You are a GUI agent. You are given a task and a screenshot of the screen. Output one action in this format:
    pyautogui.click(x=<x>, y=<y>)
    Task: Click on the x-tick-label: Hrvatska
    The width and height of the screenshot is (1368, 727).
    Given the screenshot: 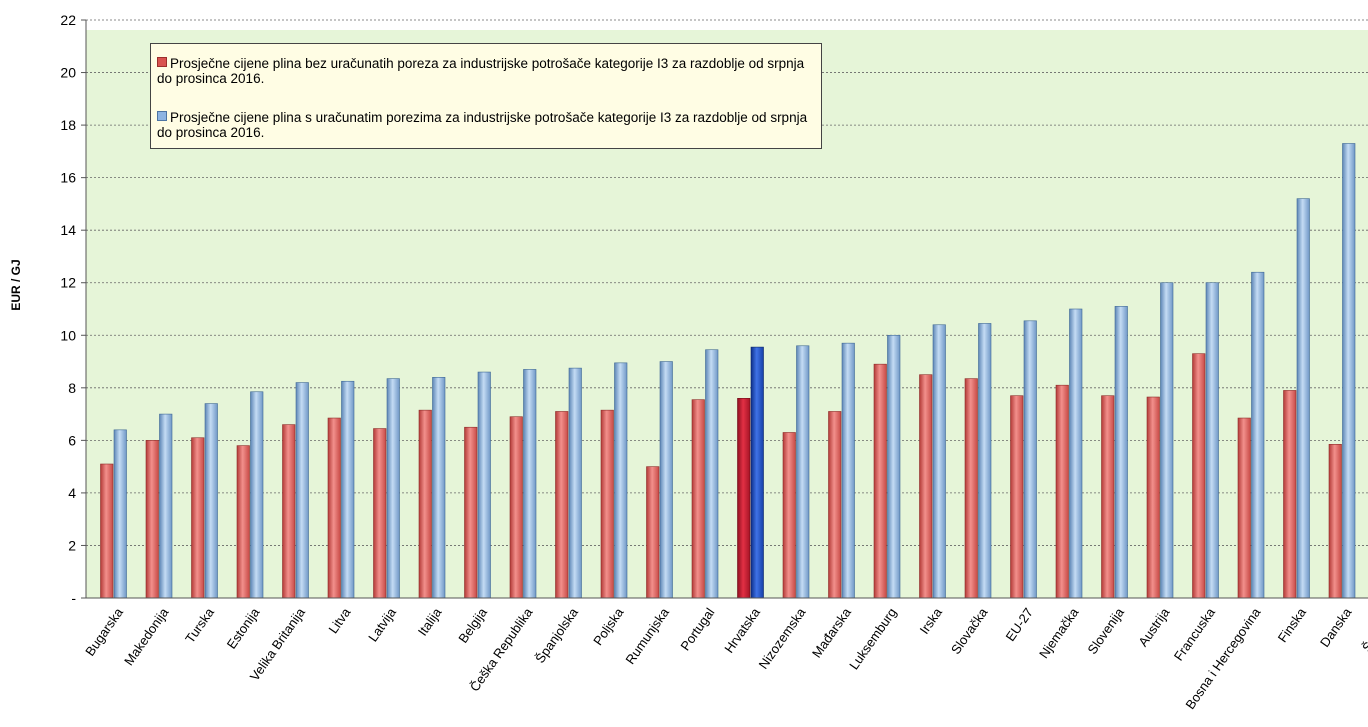 What is the action you would take?
    pyautogui.click(x=742, y=629)
    